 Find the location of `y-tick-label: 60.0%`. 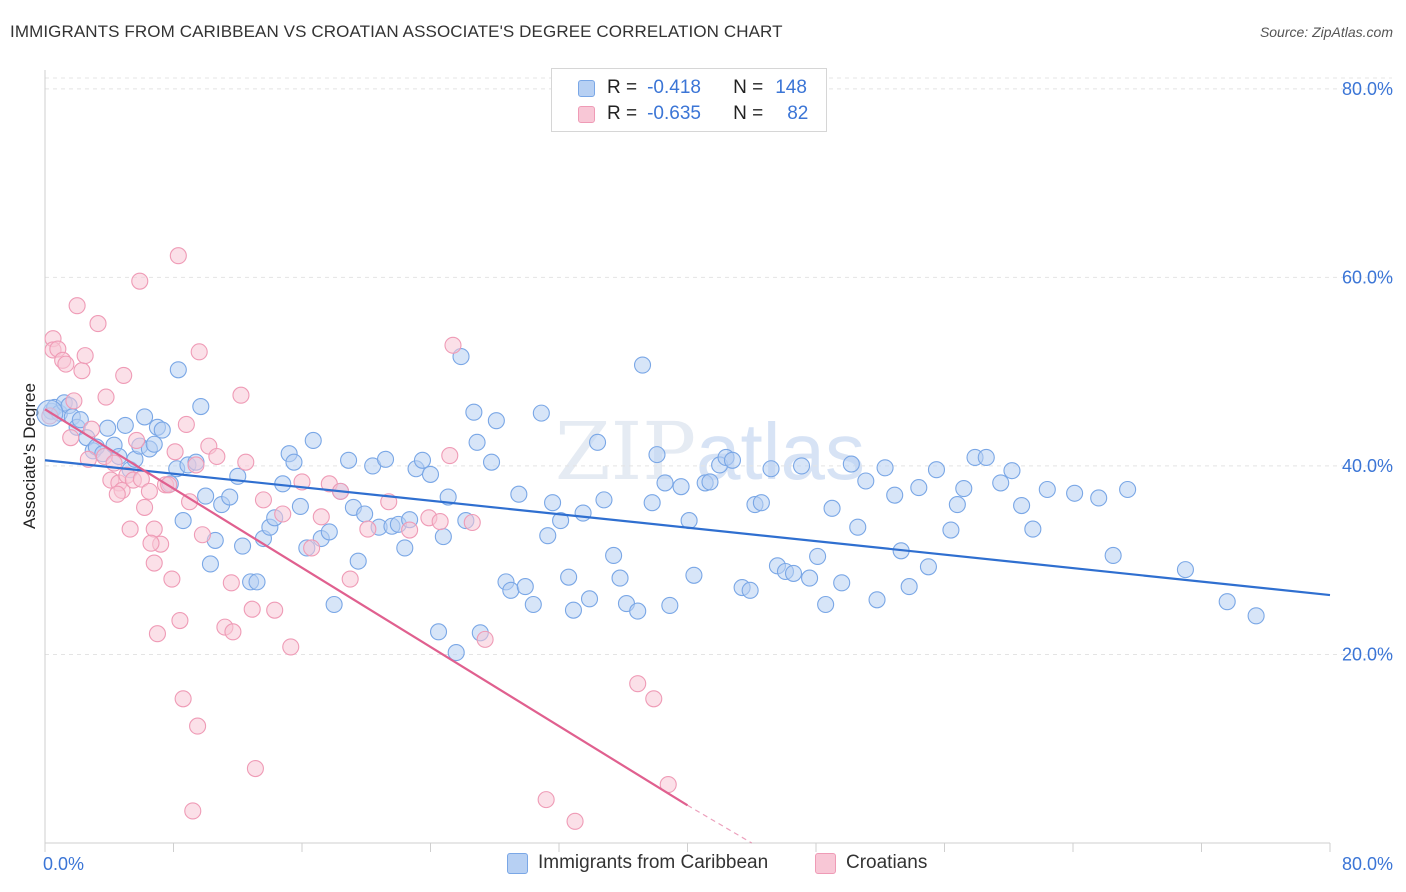

y-tick-label: 60.0% is located at coordinates (1367, 277).